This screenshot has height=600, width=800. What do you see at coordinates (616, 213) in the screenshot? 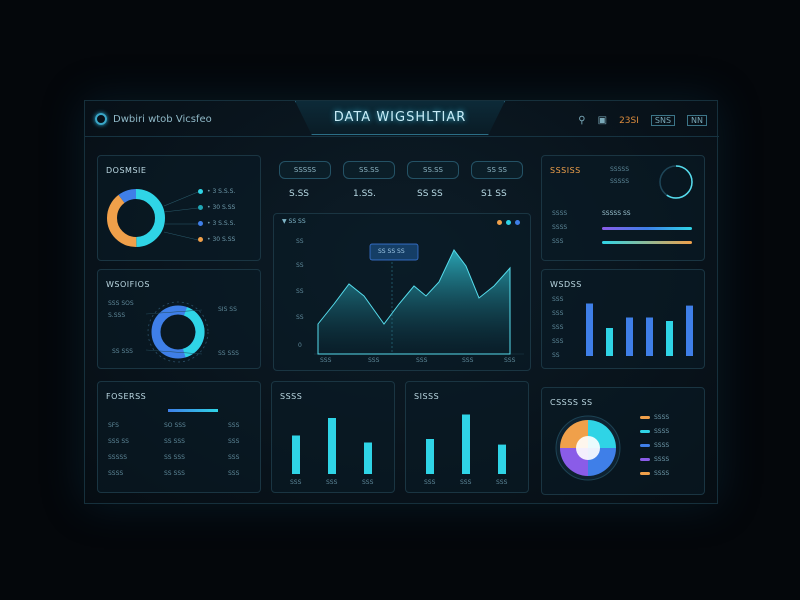
I see `metric-sub: SSSSS SS` at bounding box center [616, 213].